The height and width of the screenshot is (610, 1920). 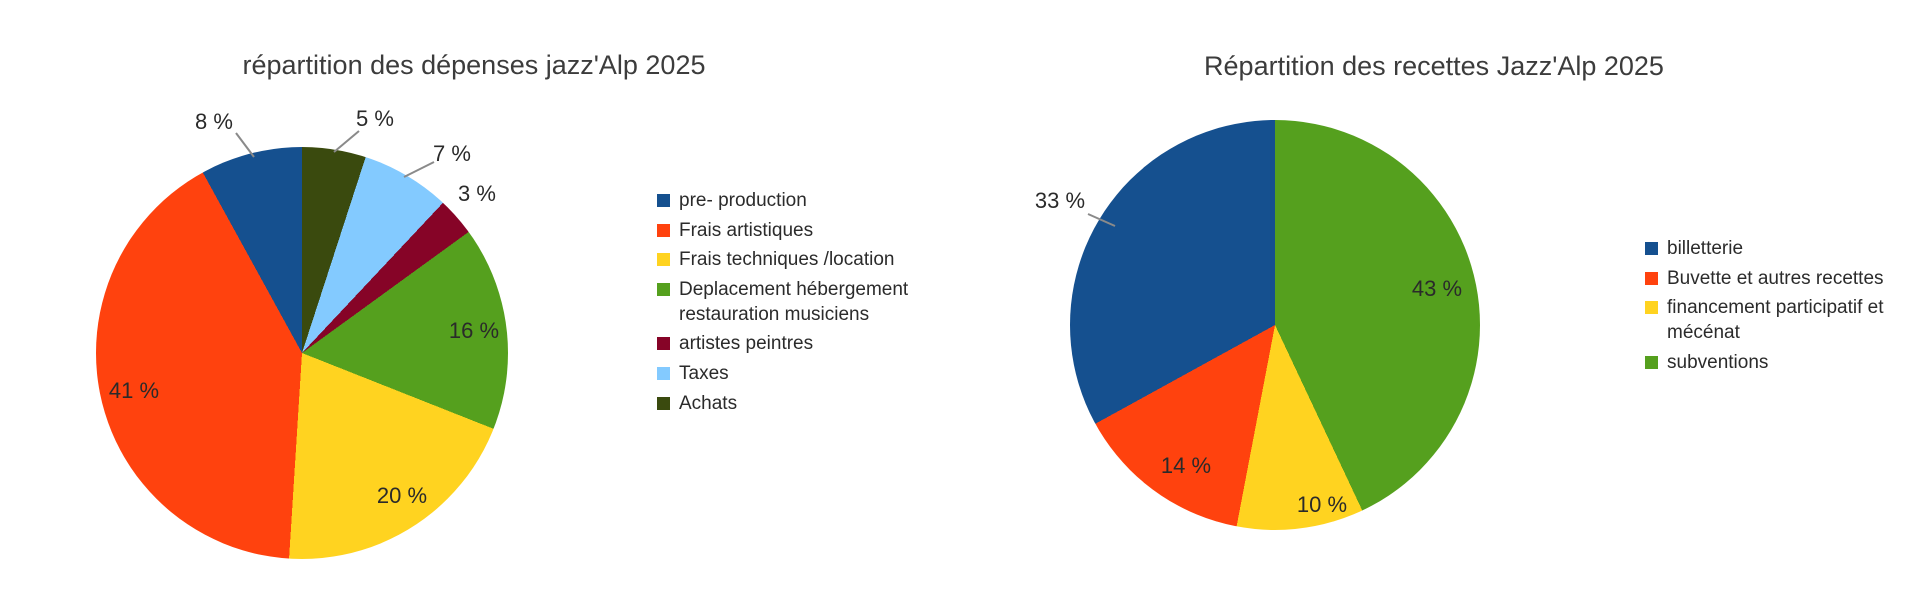 What do you see at coordinates (1322, 504) in the screenshot?
I see `slice-percent-label: 10 %` at bounding box center [1322, 504].